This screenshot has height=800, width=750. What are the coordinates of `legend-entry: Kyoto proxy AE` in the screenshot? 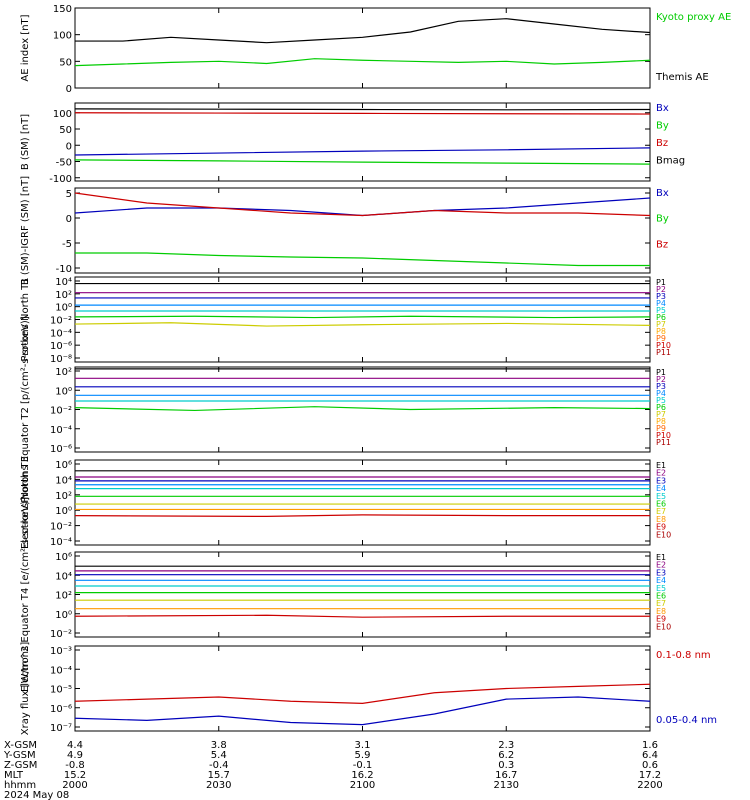 It's located at (693, 17).